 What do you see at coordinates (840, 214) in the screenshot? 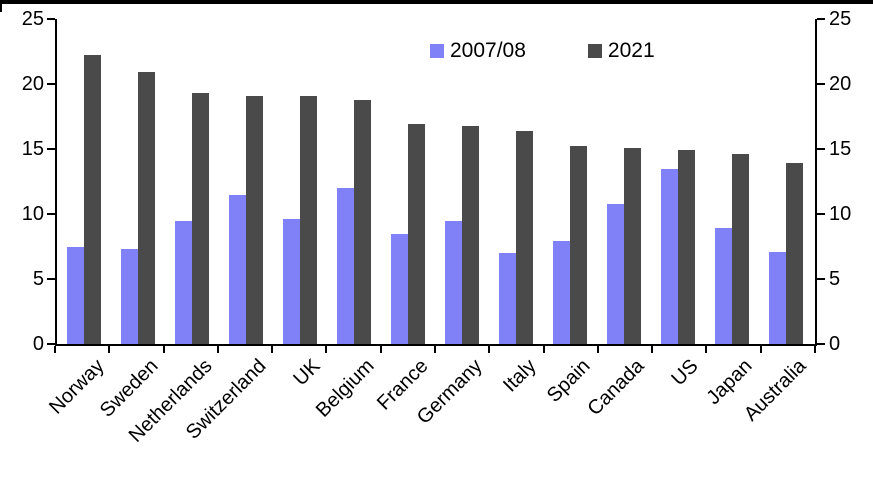
I see `y-axis-right-tick-label: 10` at bounding box center [840, 214].